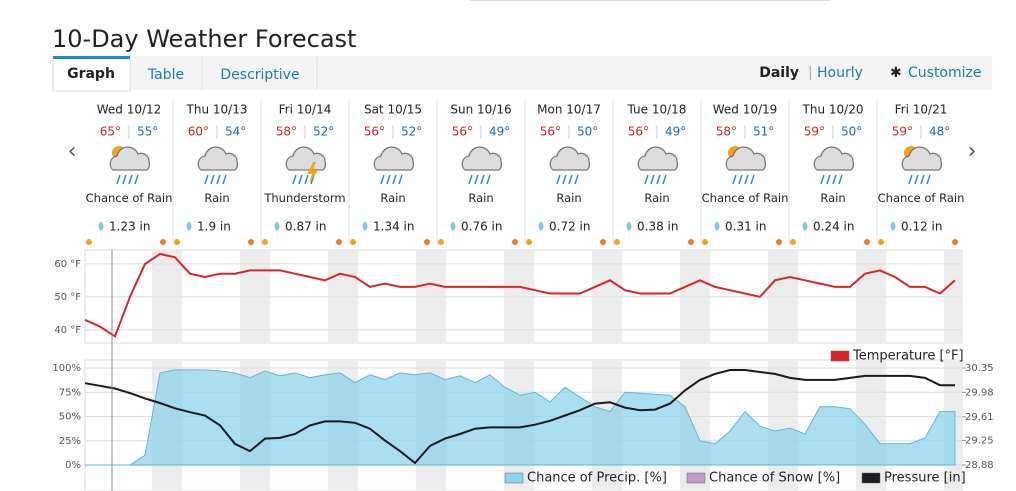  What do you see at coordinates (565, 172) in the screenshot?
I see `day-column: Mon 10/17 56° 50° Rain 0.72 in` at bounding box center [565, 172].